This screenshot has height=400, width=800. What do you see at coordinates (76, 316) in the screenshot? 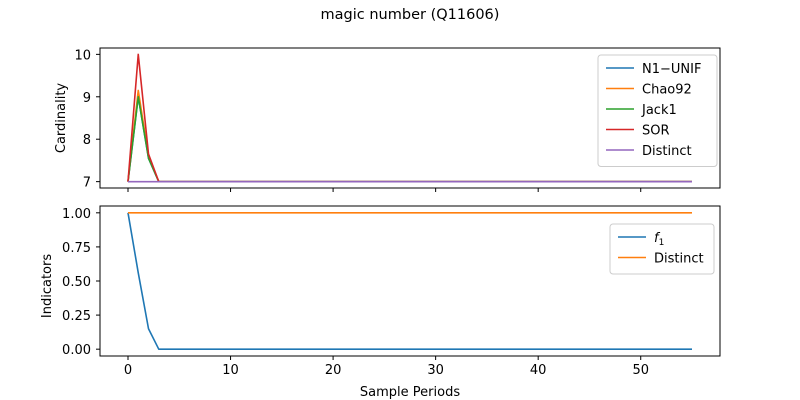
I see `indicators-y-tick-label: 0.25` at bounding box center [76, 316].